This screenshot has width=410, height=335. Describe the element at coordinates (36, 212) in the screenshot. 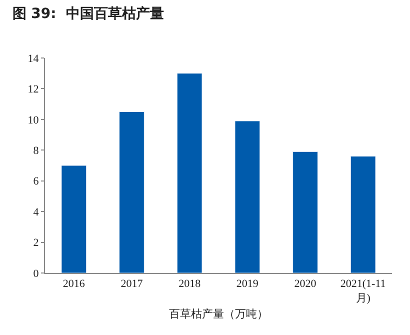

I see `y-tick-label: 4` at that location.